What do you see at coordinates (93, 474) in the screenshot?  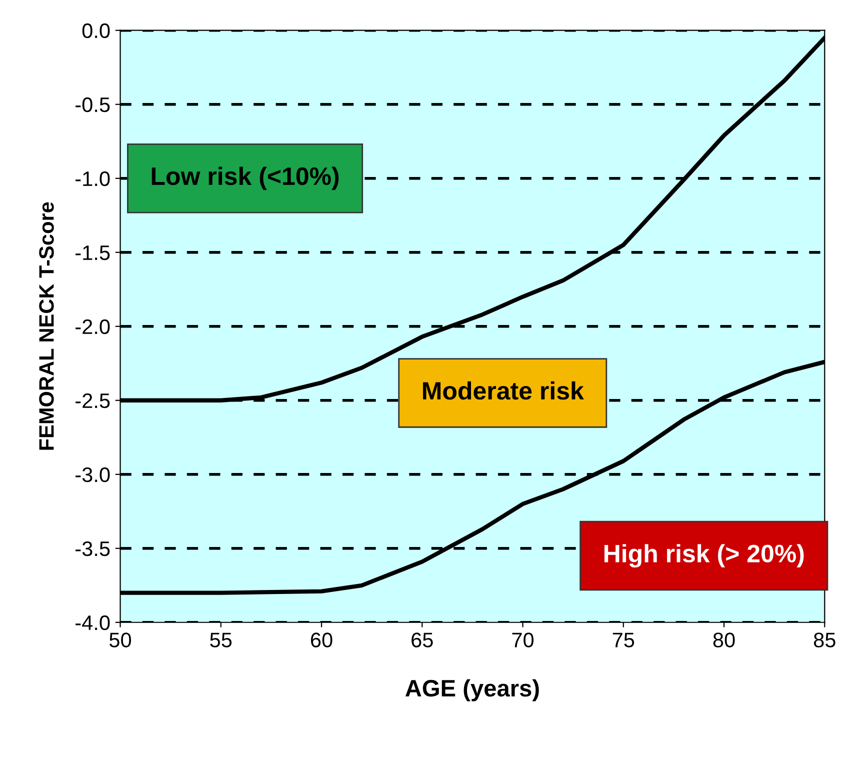 I see `y-tick-label: -3.0` at bounding box center [93, 474].